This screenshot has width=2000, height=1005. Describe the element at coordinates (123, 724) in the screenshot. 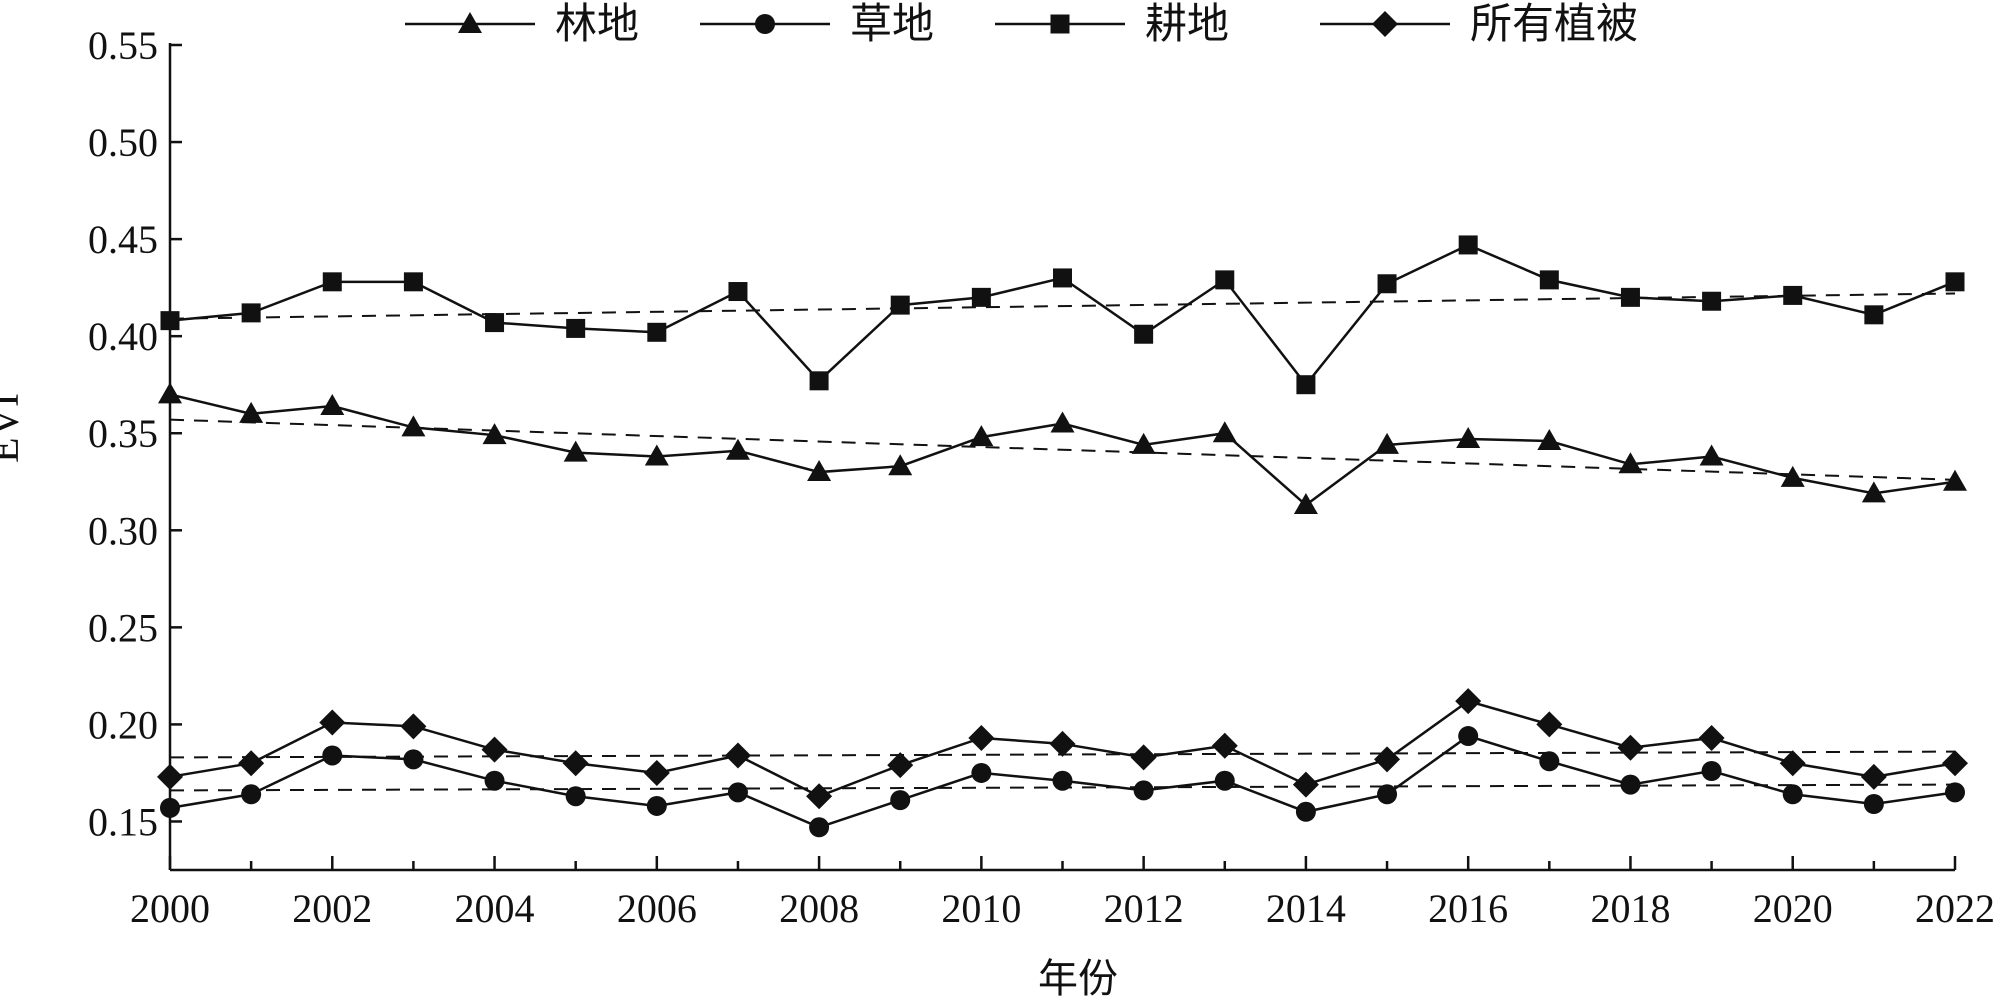

I see `y-tick-label: 0.20` at that location.